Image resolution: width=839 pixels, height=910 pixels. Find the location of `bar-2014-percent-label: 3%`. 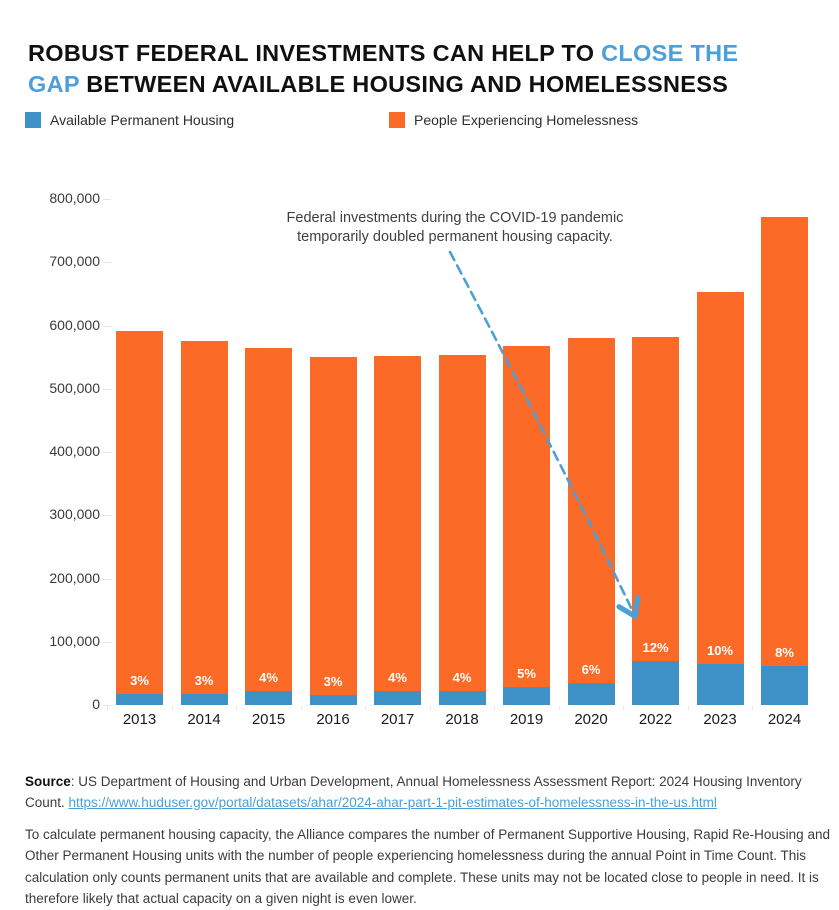

bar-2014-percent-label: 3% is located at coordinates (204, 681).